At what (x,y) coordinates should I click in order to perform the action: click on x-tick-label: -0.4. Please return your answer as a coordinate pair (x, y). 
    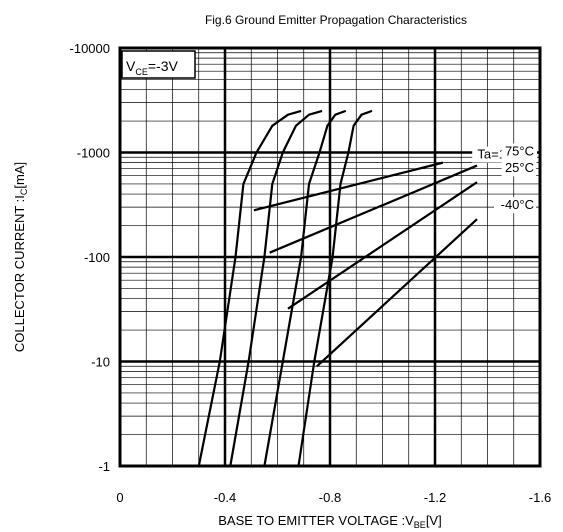
    Looking at the image, I should click on (225, 497).